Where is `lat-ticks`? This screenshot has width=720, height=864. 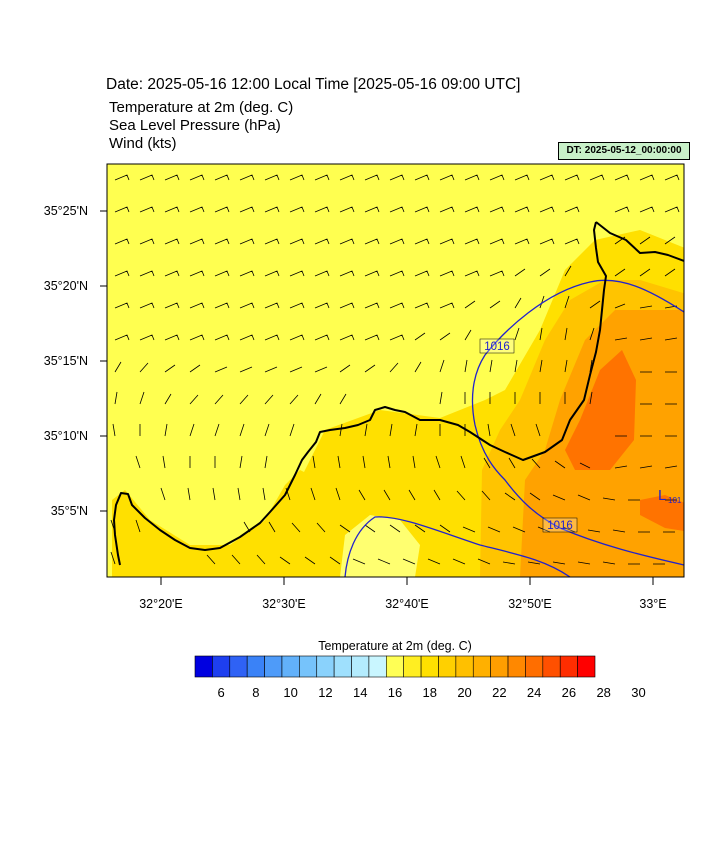
lat-ticks is located at coordinates (103, 361).